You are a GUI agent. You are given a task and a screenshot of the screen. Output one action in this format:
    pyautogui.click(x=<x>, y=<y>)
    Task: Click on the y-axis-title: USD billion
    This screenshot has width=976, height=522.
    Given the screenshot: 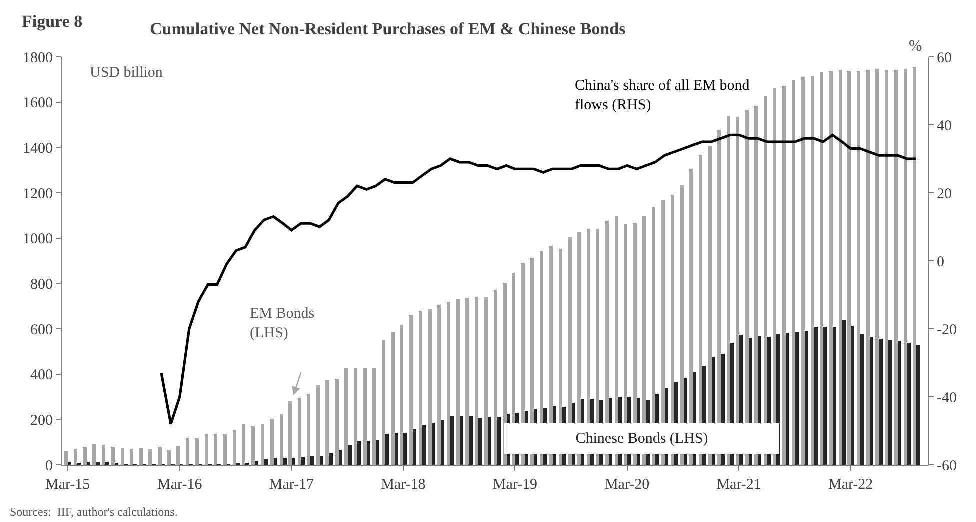 What is the action you would take?
    pyautogui.click(x=127, y=73)
    